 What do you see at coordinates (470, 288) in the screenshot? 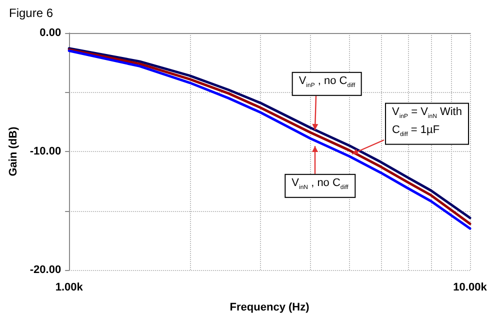
I see `x-tick-label: 10.00k` at bounding box center [470, 288].